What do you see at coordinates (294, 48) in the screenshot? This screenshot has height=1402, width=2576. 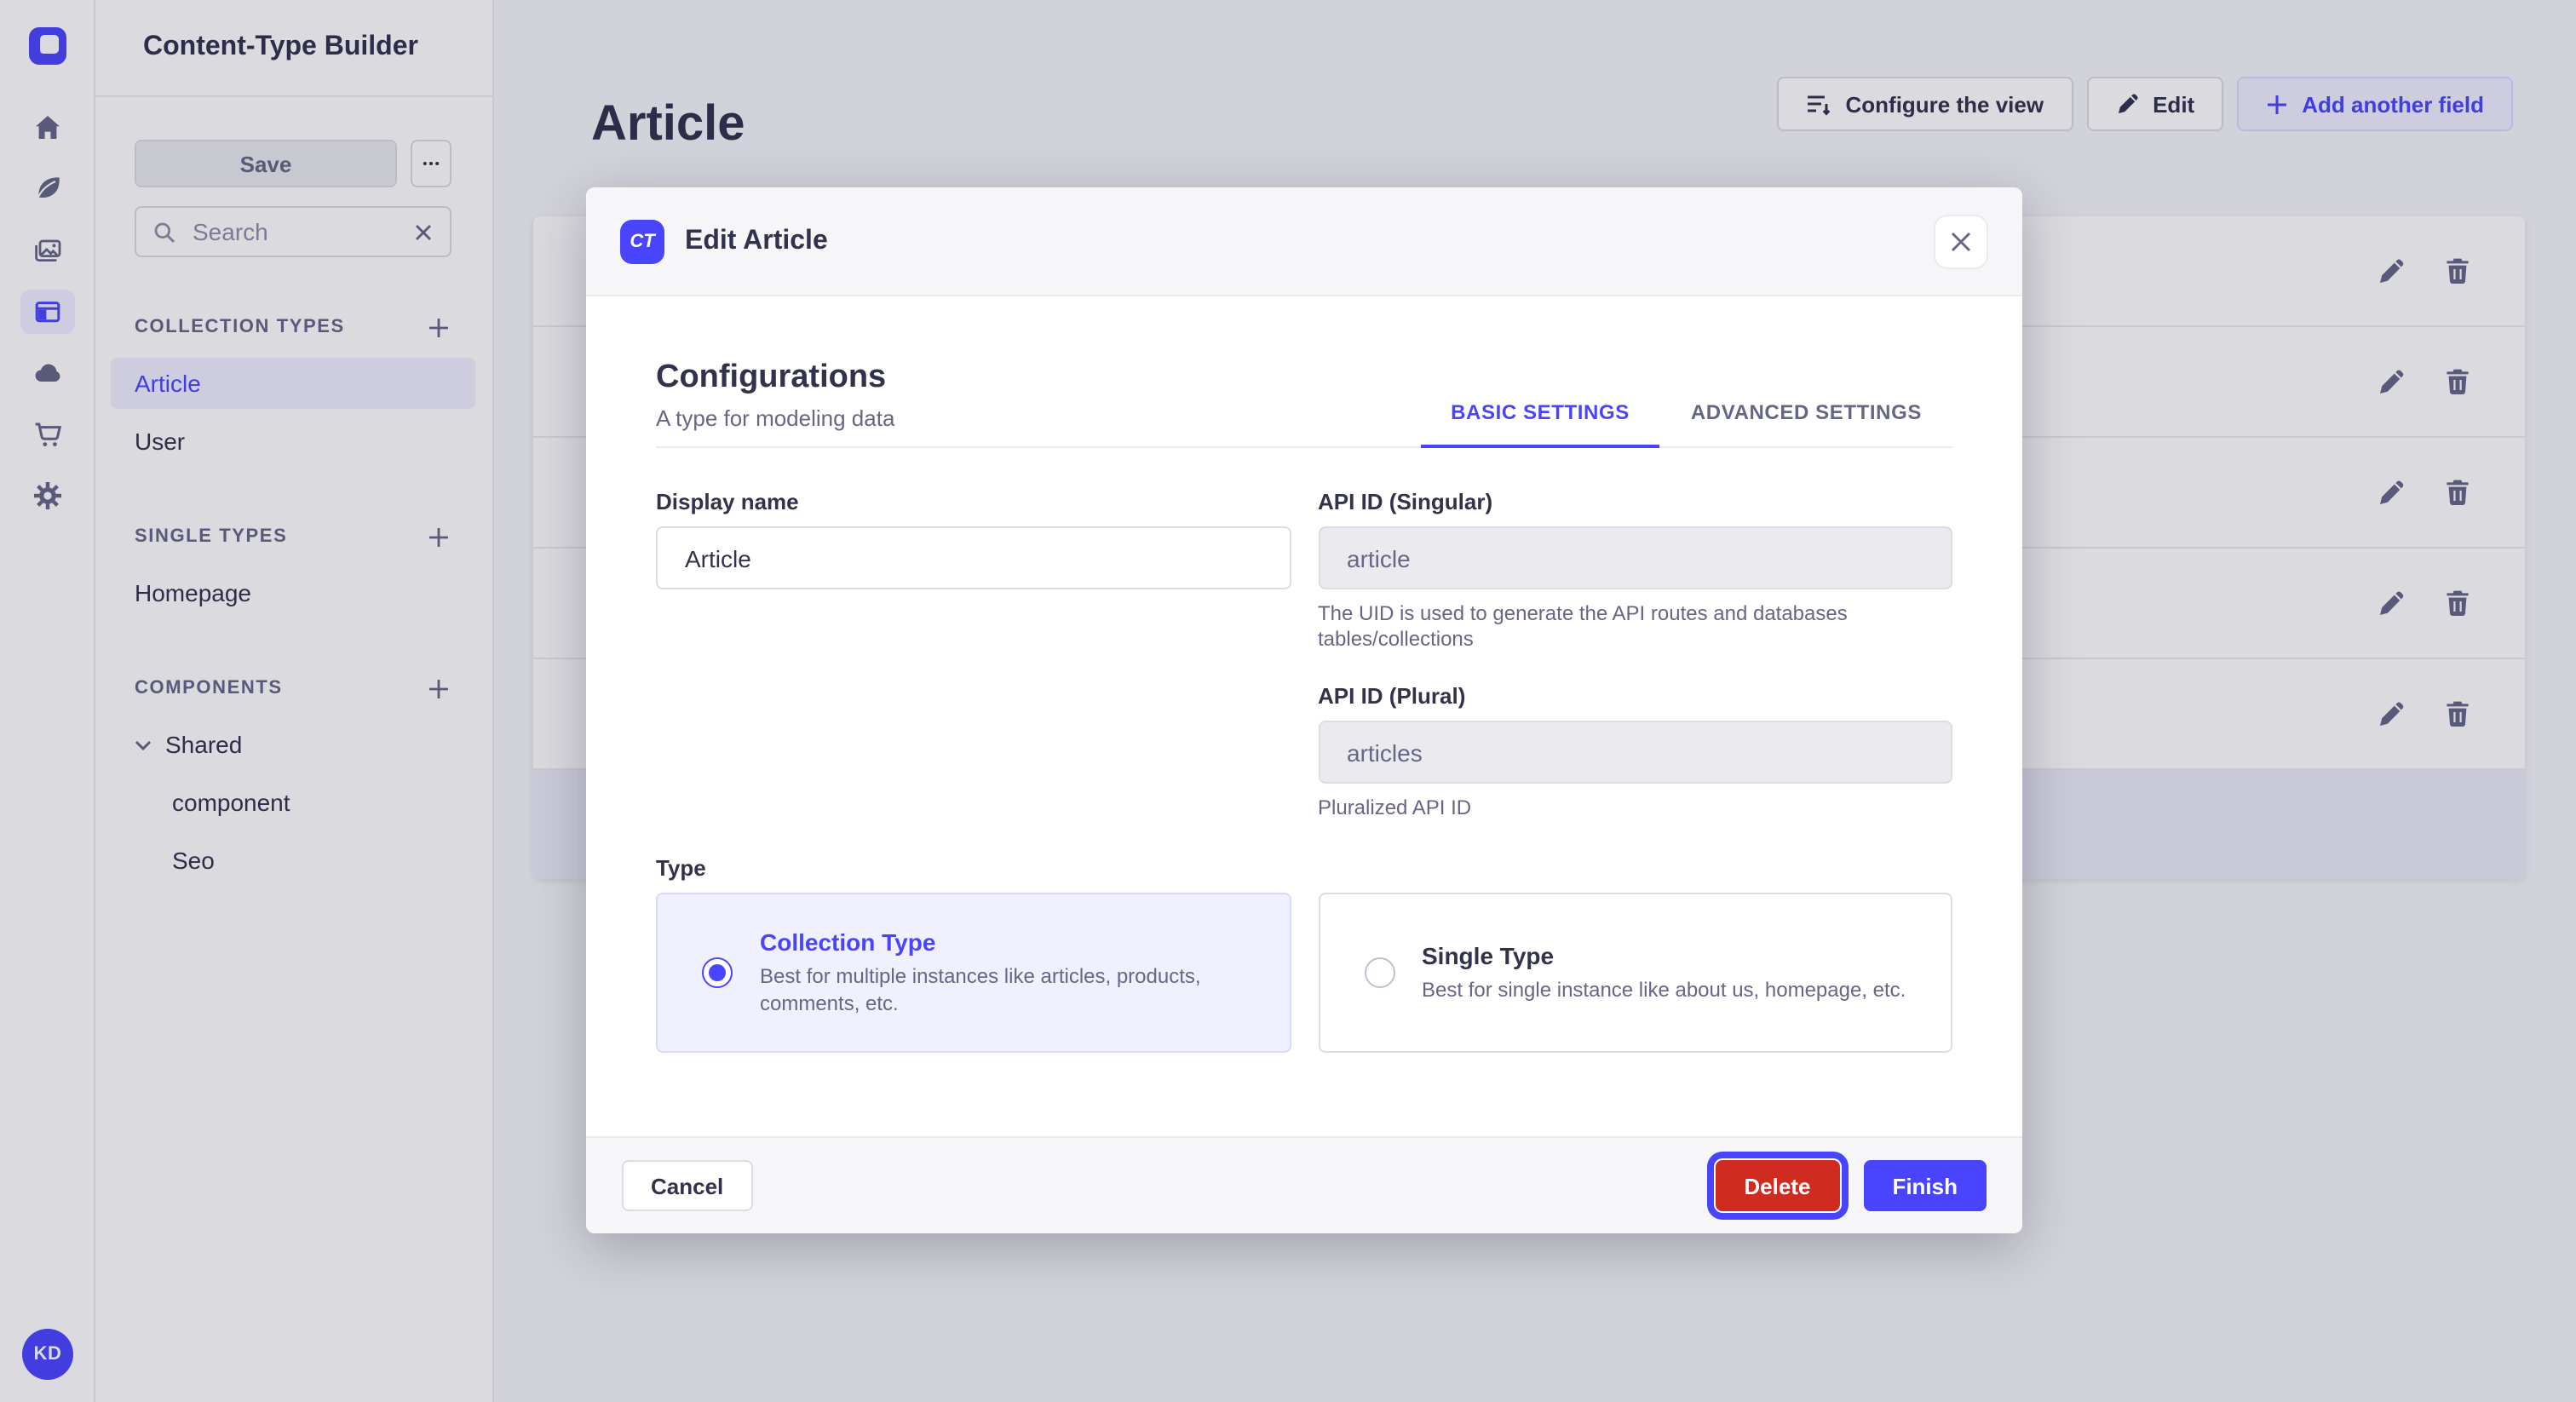 I see `sidebar-title: Content-Type Builder` at bounding box center [294, 48].